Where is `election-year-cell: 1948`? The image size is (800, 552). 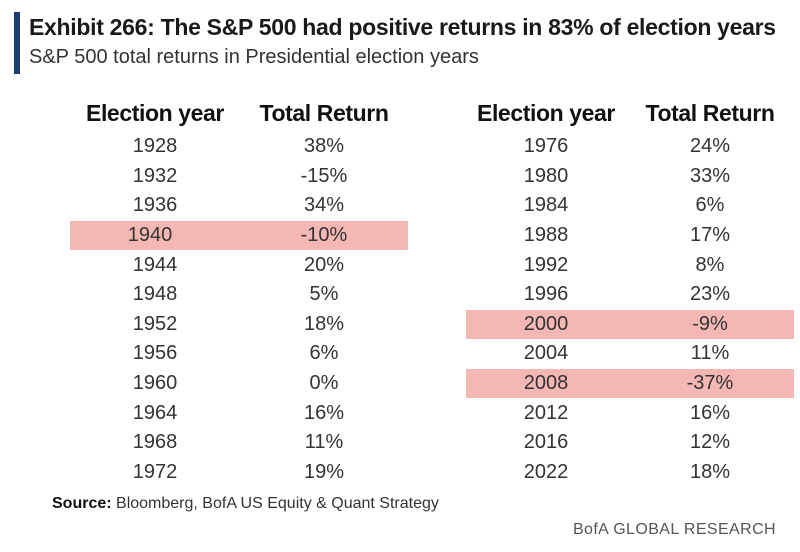
election-year-cell: 1948 is located at coordinates (155, 294).